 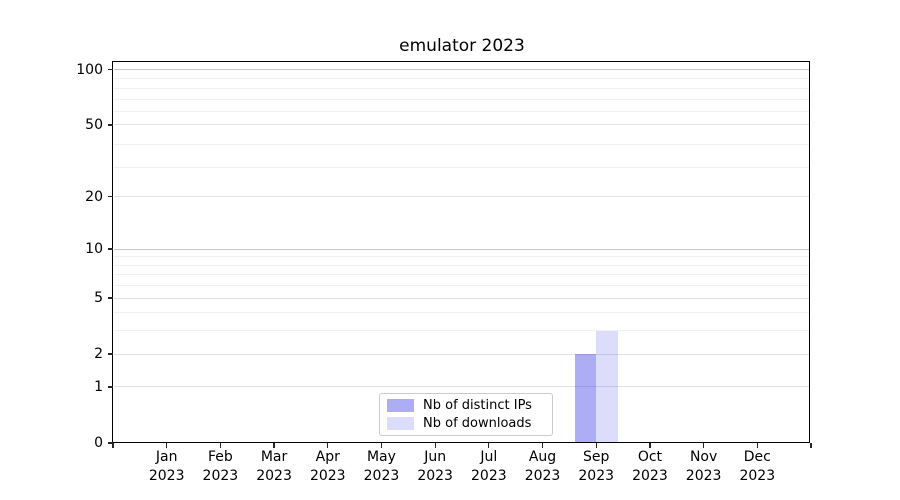 I want to click on x-tick-label: Nov 2023, so click(x=703, y=466).